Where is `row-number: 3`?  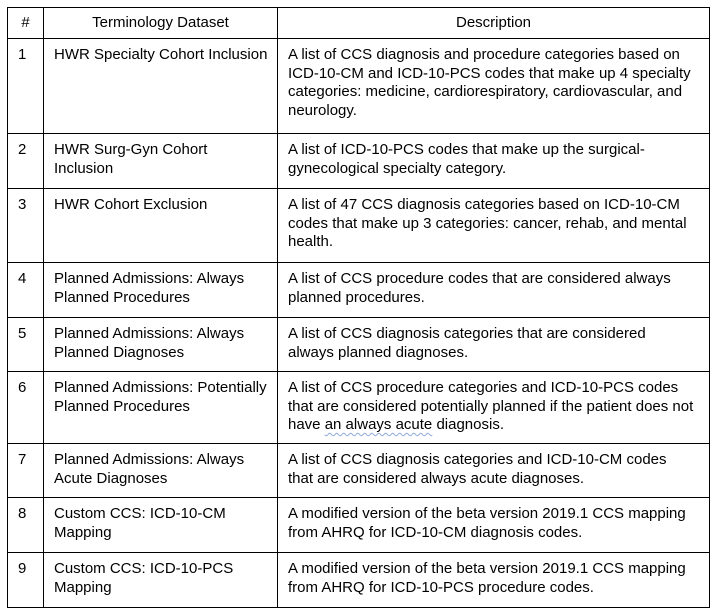
row-number: 3 is located at coordinates (25, 225).